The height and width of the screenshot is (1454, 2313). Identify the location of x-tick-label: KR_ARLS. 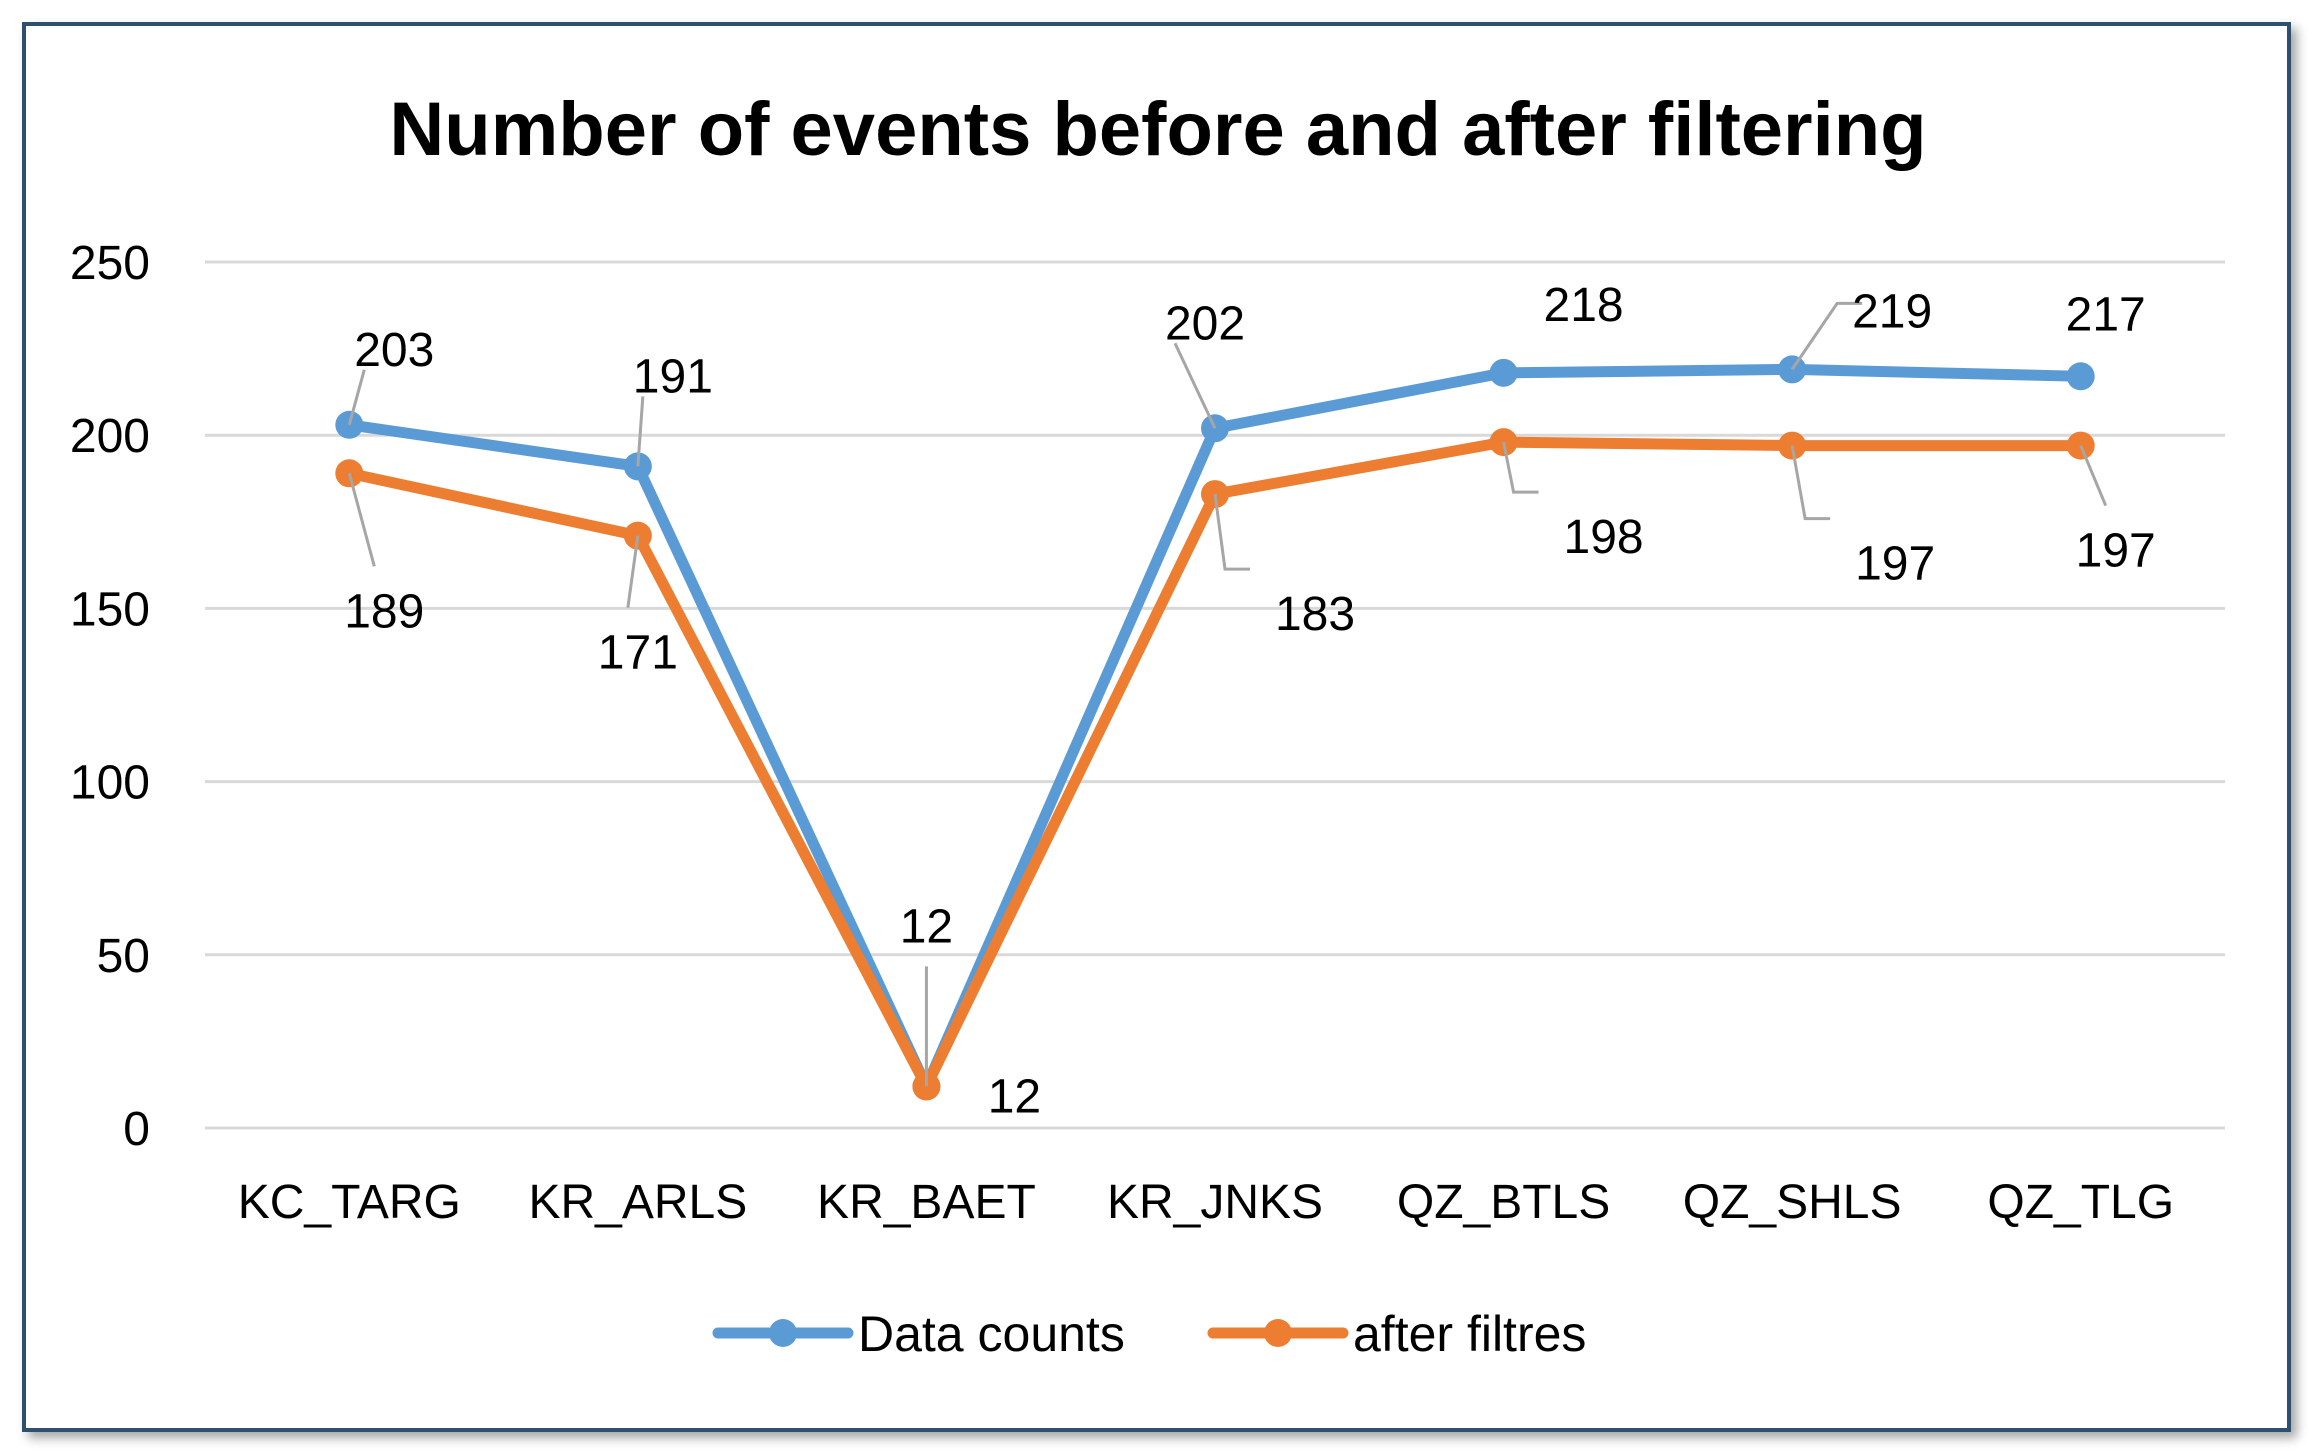
(637, 1202).